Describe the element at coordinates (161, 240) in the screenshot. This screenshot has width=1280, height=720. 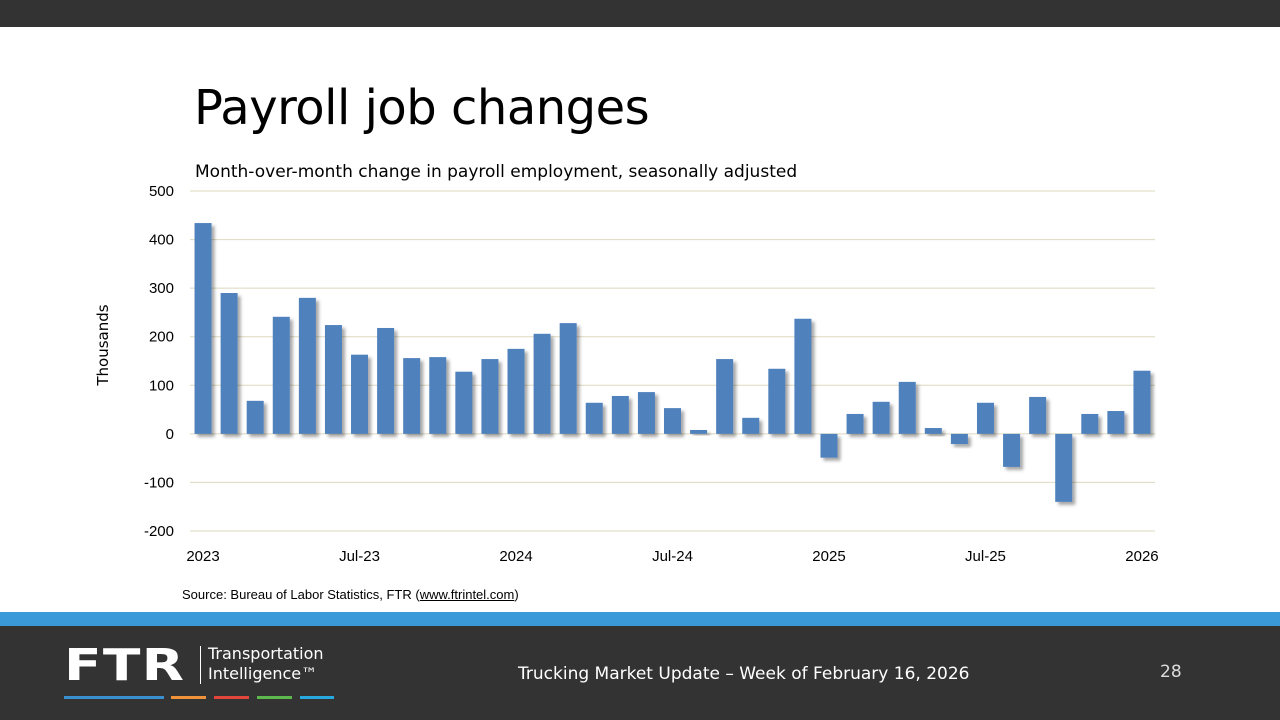
I see `y-tick-label: 400` at that location.